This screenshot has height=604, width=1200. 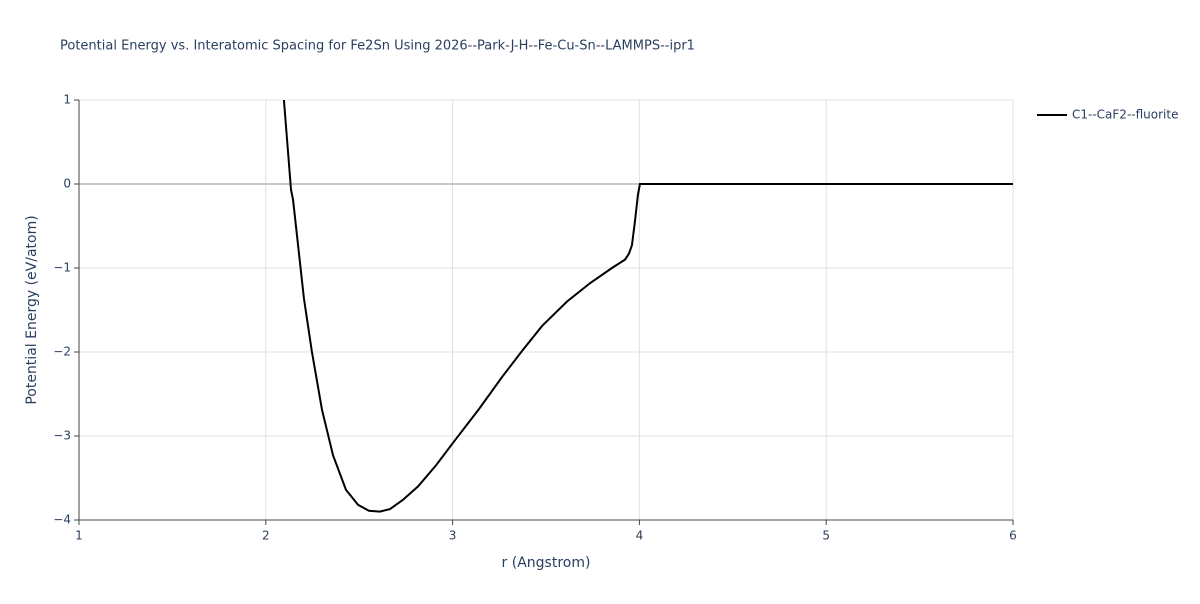 I want to click on y-tick-label: 1, so click(x=67, y=100).